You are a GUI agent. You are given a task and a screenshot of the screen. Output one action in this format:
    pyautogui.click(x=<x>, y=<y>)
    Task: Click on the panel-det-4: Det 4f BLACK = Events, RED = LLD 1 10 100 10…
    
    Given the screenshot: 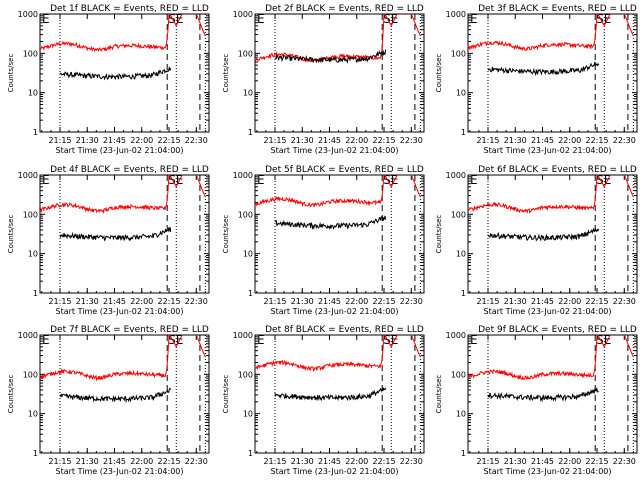 What is the action you would take?
    pyautogui.click(x=108, y=240)
    